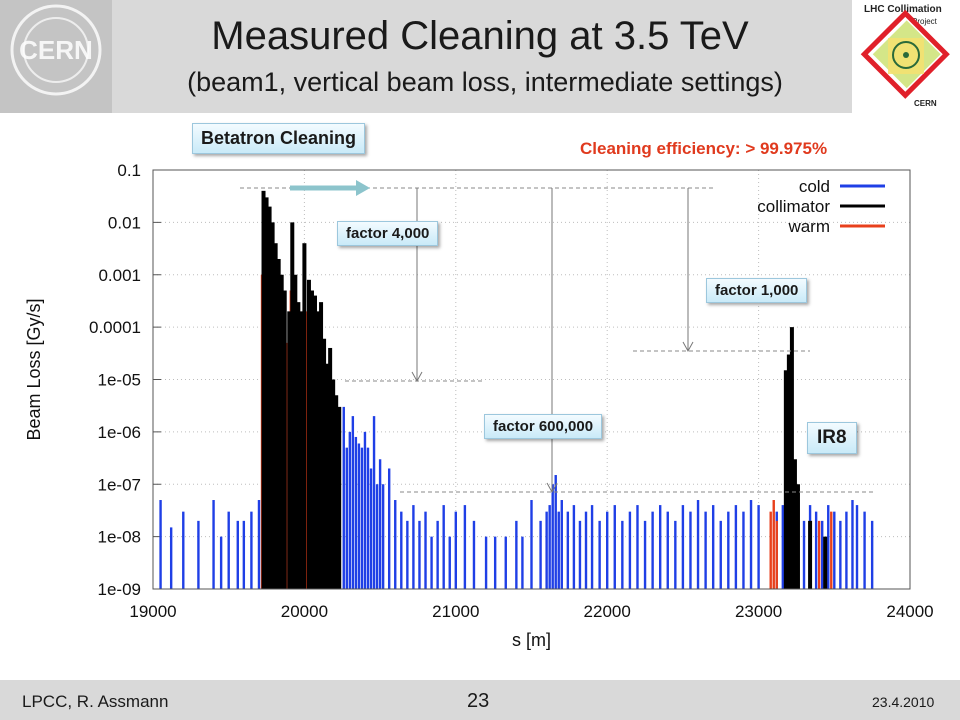 The width and height of the screenshot is (960, 720). What do you see at coordinates (279, 138) in the screenshot?
I see `betatron-cleaning-callout: Betatron Cleaning` at bounding box center [279, 138].